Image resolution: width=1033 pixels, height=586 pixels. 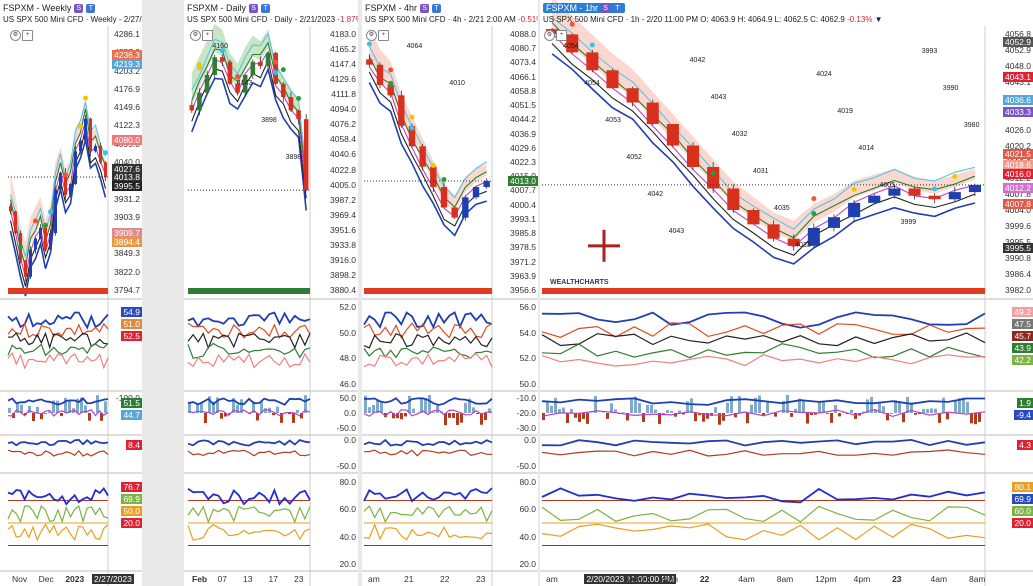 I want to click on price-axis-label: 4176.9, so click(x=127, y=88).